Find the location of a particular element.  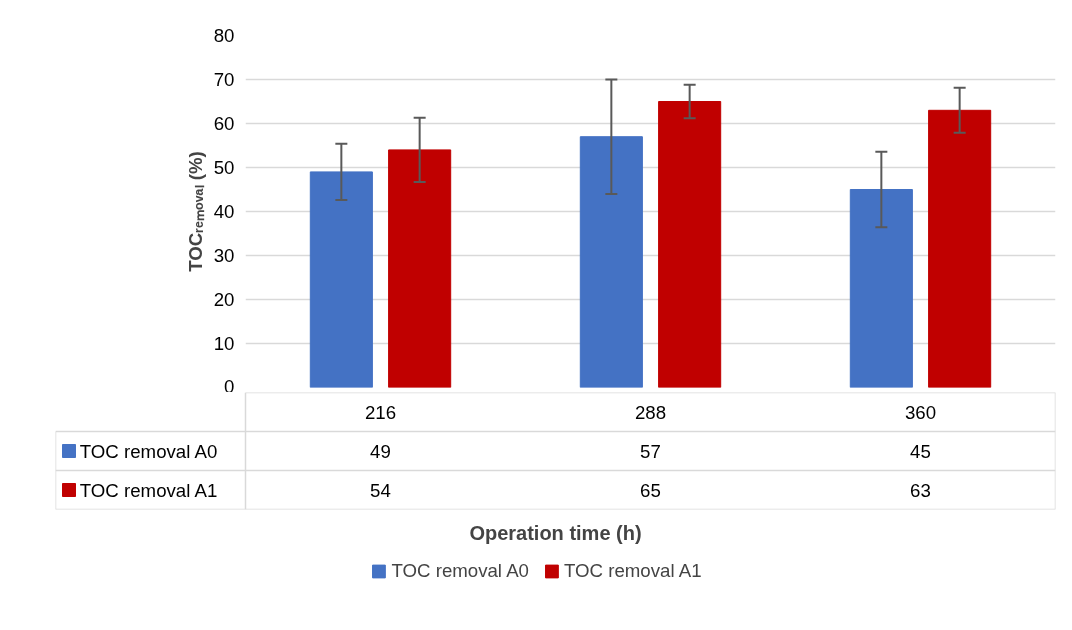

y-tick-label: 30 is located at coordinates (224, 255).